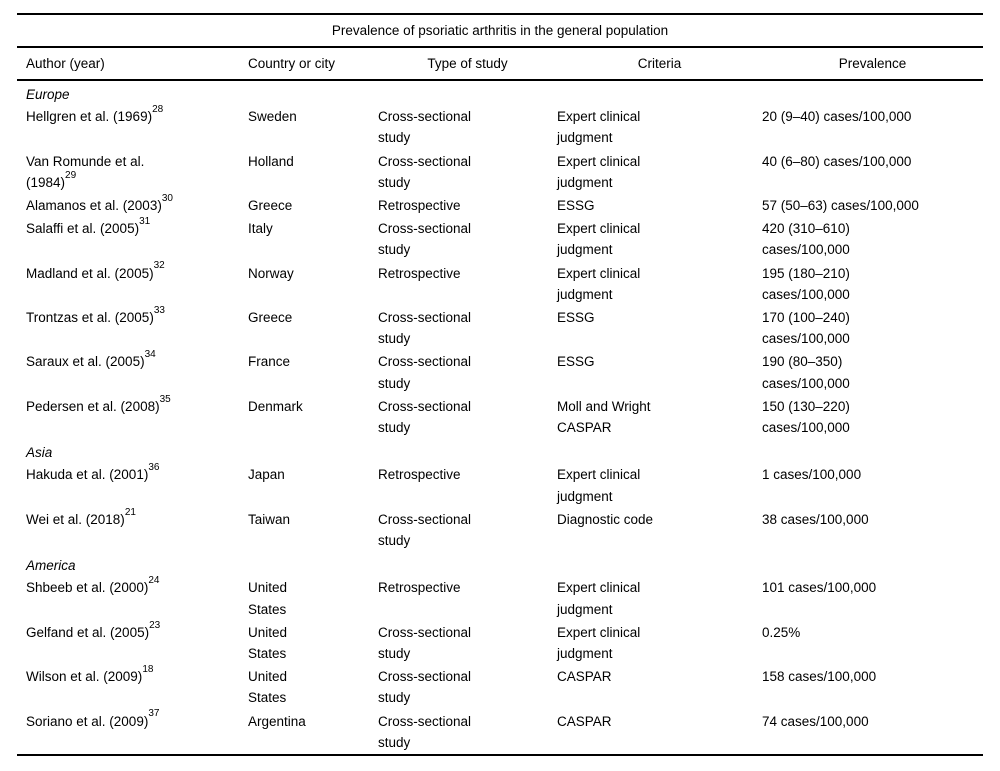  What do you see at coordinates (806, 417) in the screenshot?
I see `prevalence-cell: 150 (130–220) cases/100,000` at bounding box center [806, 417].